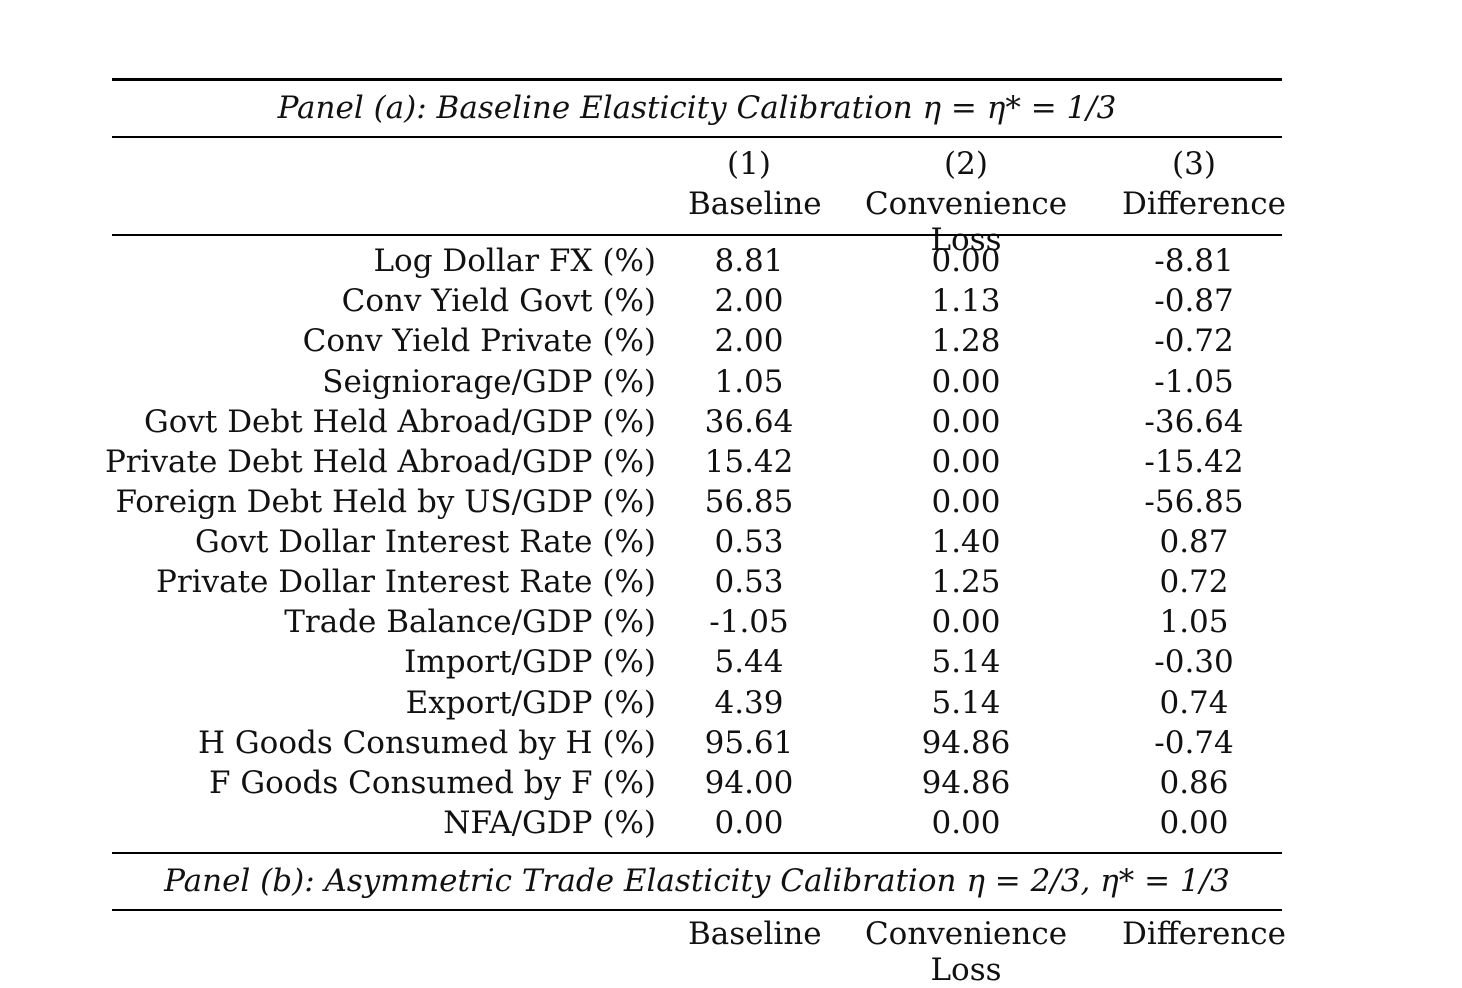 This screenshot has height=988, width=1462. Describe the element at coordinates (385, 502) in the screenshot. I see `row-label: Foreign Debt Held by US/GDP (%)` at that location.